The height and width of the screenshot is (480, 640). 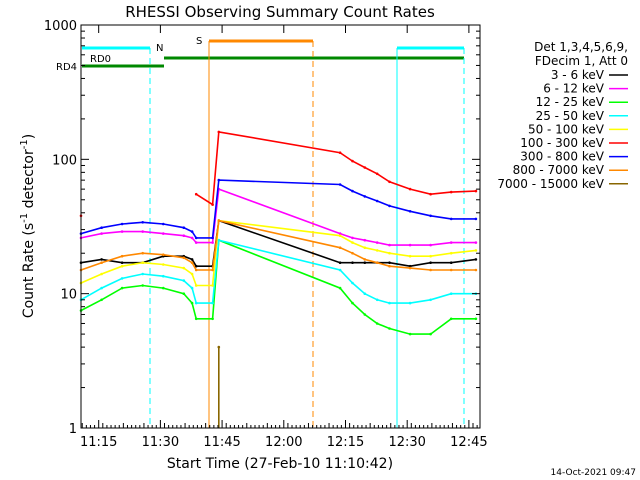 What do you see at coordinates (64, 160) in the screenshot?
I see `y-tick-label: 100` at bounding box center [64, 160].